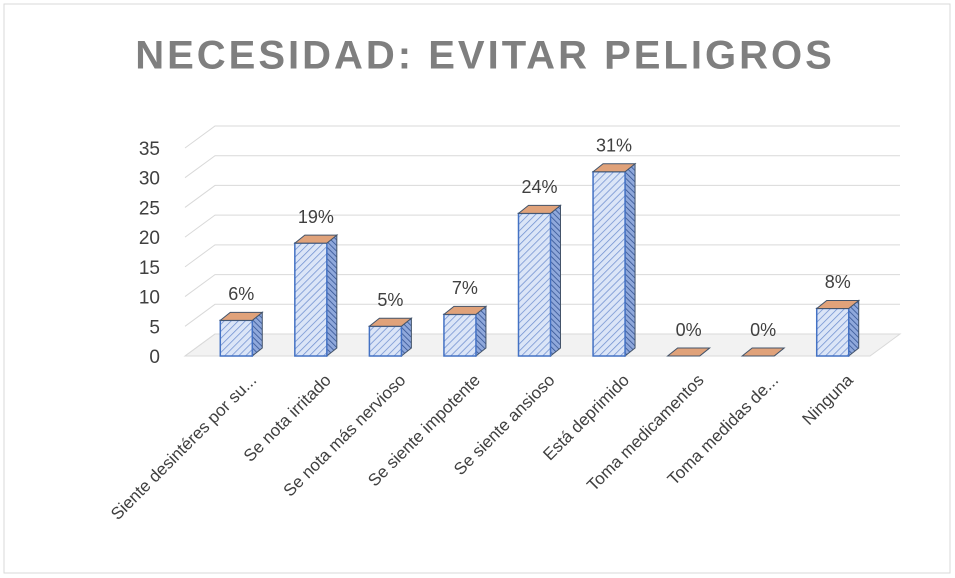 The height and width of the screenshot is (578, 955). What do you see at coordinates (154, 327) in the screenshot?
I see `y-tick-label: 5` at bounding box center [154, 327].